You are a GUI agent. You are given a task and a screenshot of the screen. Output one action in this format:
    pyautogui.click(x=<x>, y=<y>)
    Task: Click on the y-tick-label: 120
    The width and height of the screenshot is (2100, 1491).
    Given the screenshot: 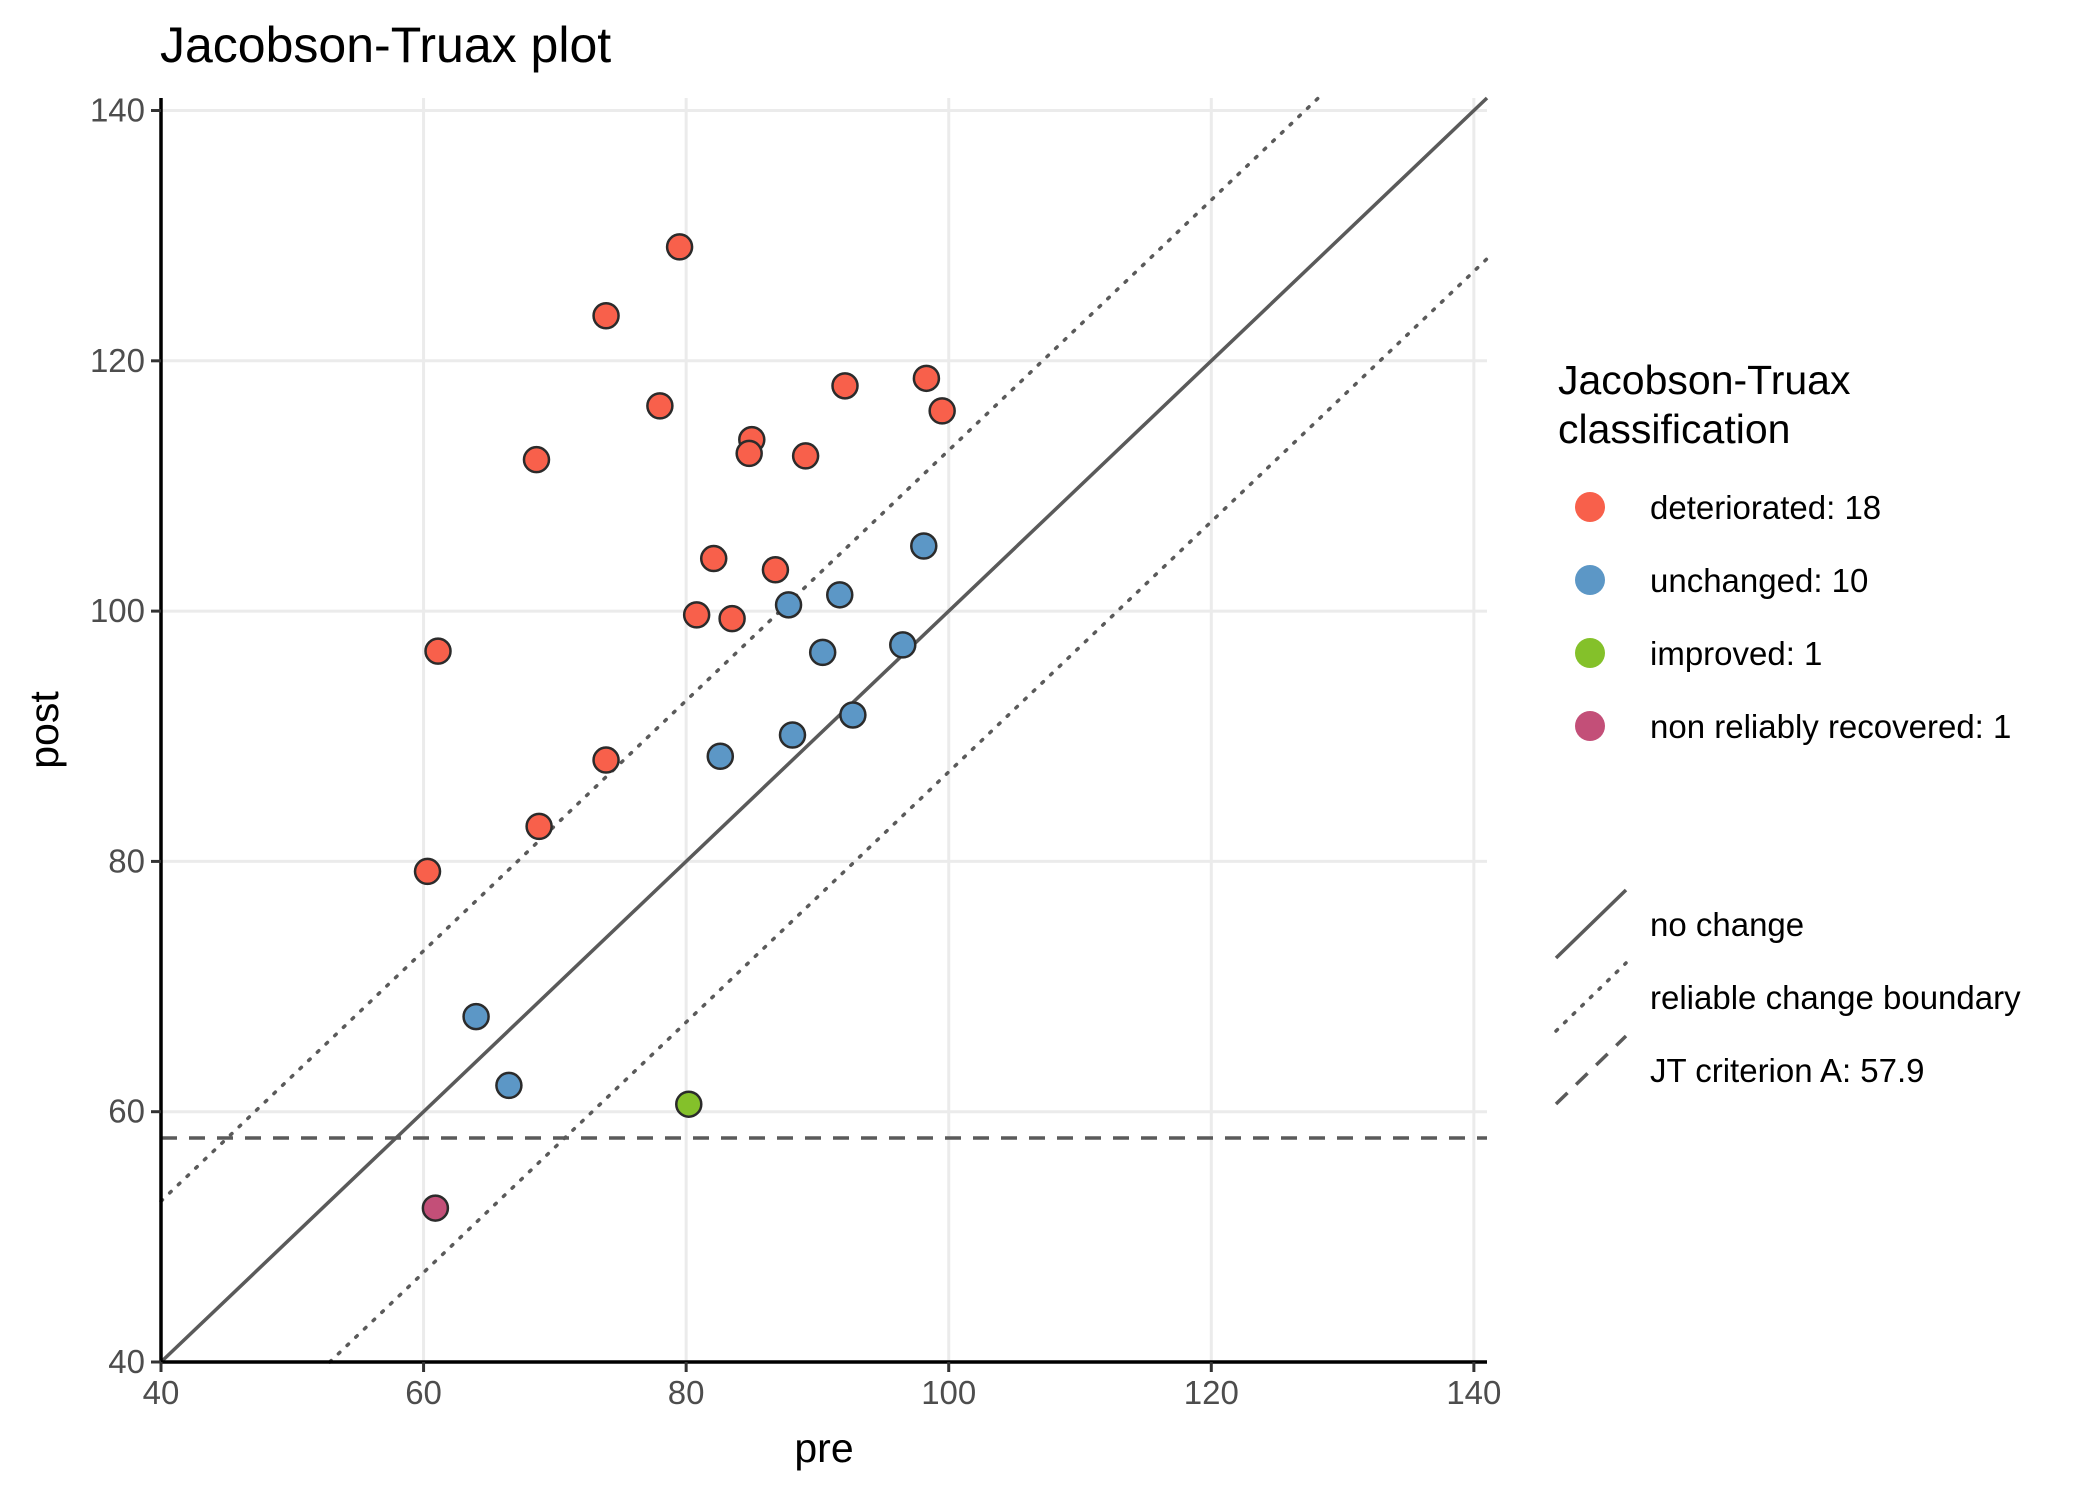 What is the action you would take?
    pyautogui.click(x=117, y=360)
    